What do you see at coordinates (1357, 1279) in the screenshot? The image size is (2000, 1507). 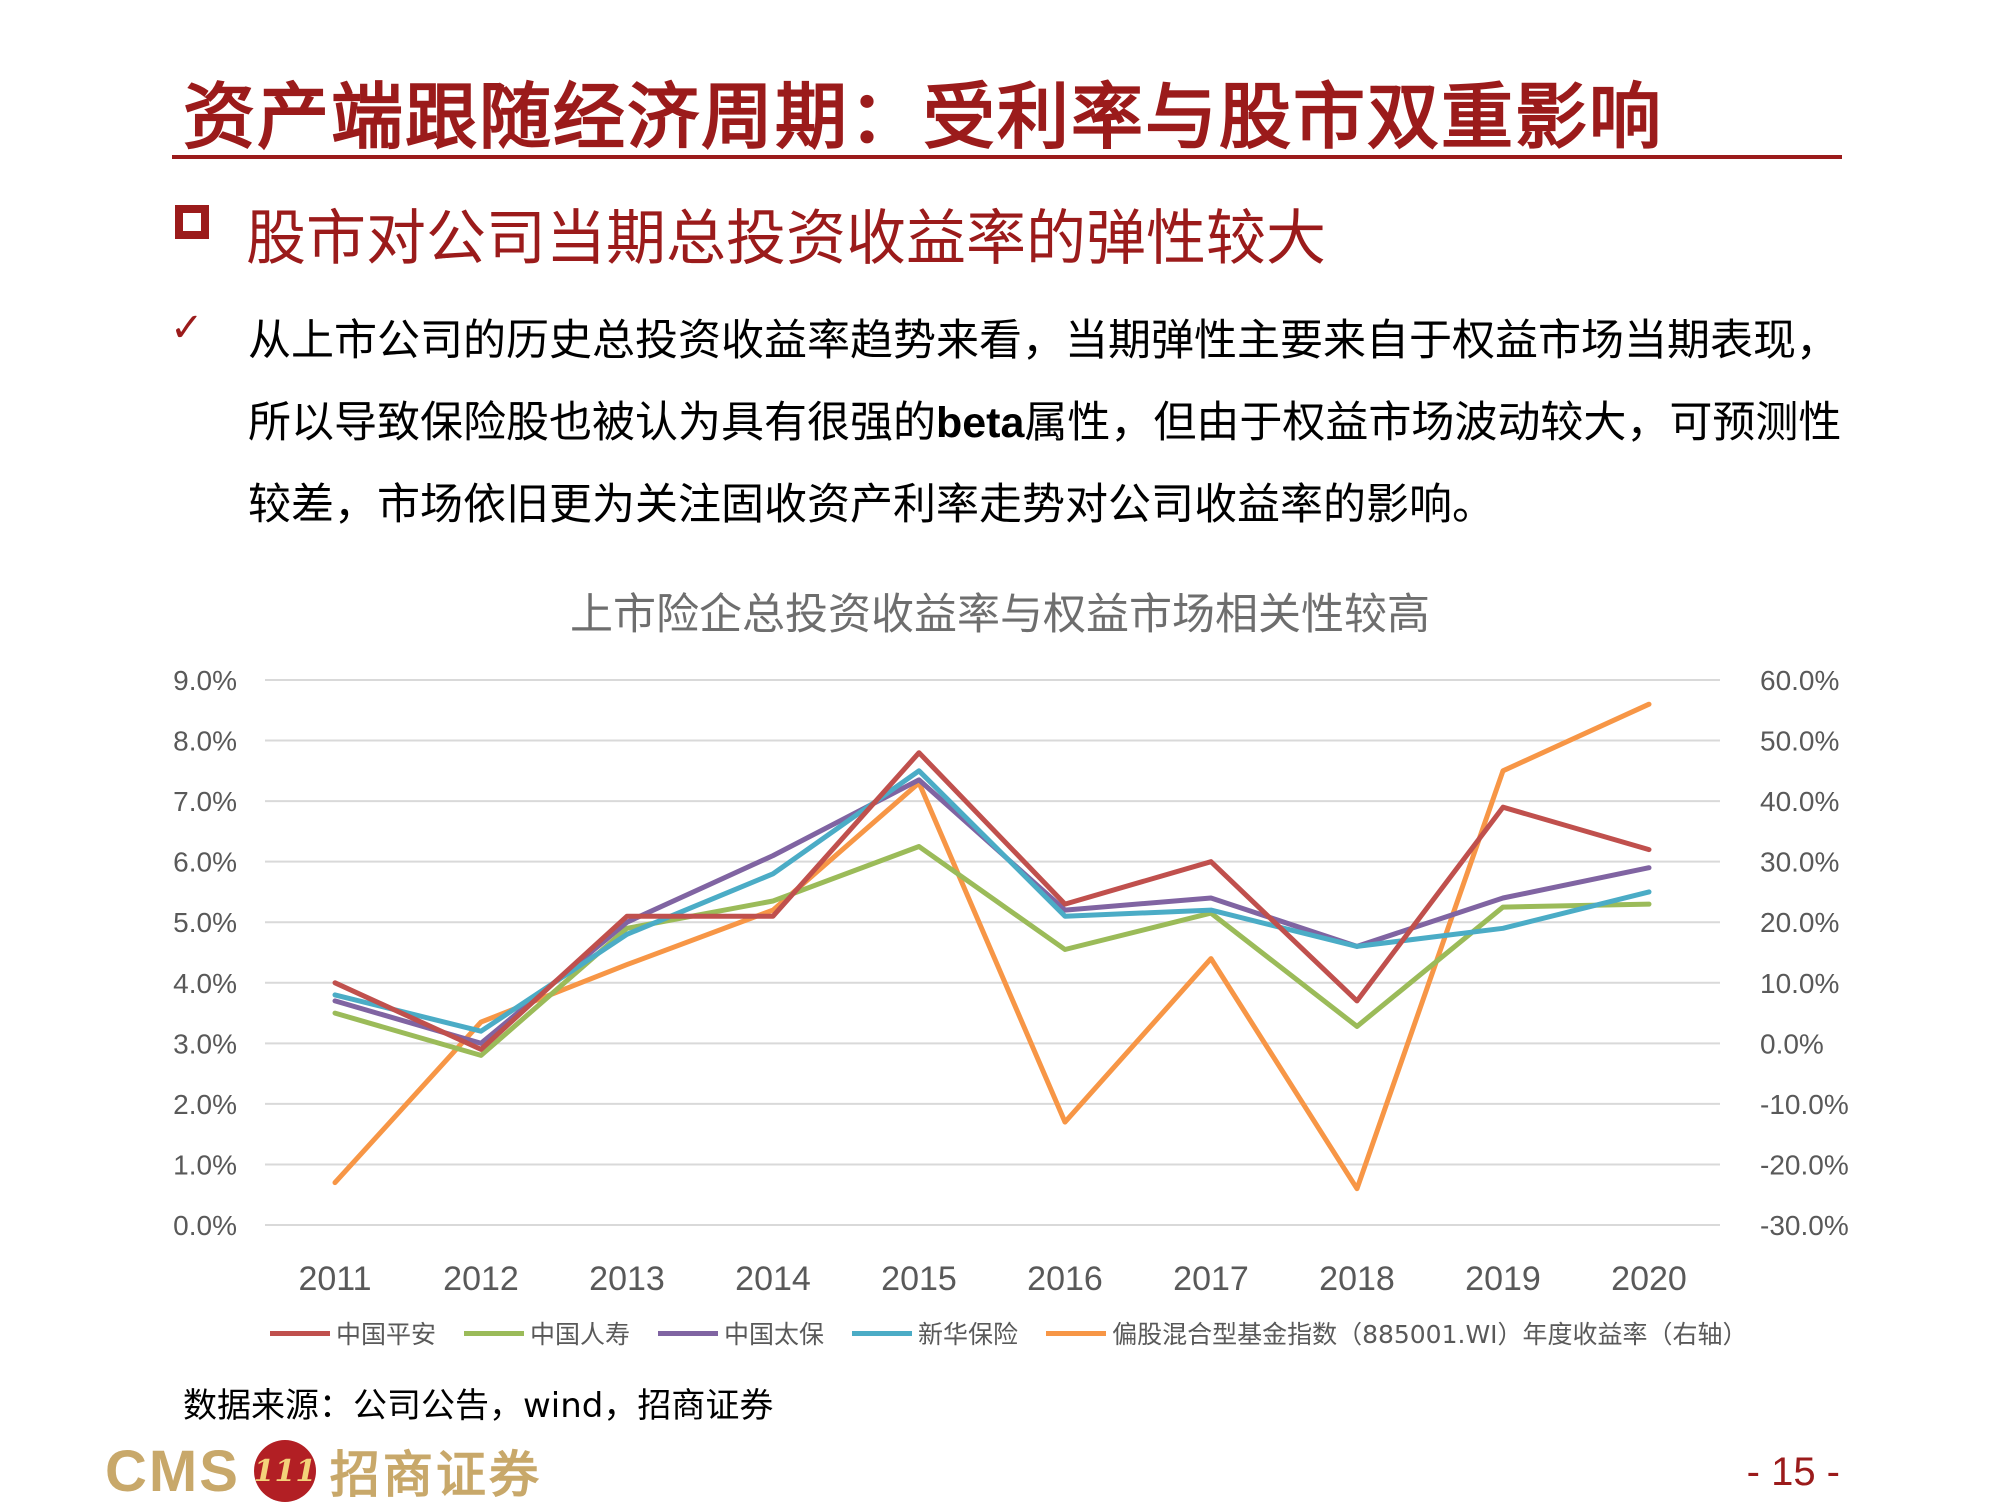 I see `x-tick-label: 2018` at bounding box center [1357, 1279].